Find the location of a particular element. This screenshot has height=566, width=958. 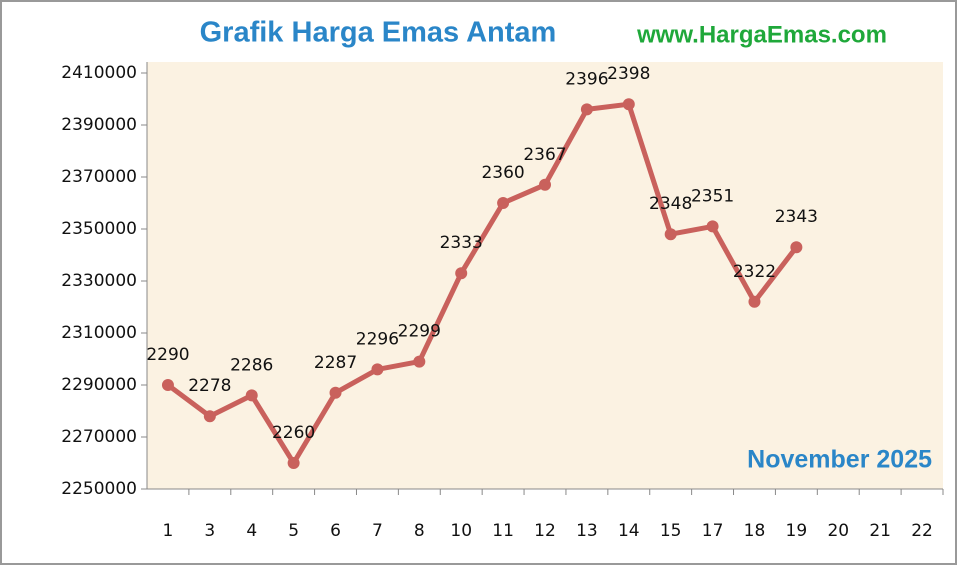

y-tick-label: 2310000 is located at coordinates (99, 333).